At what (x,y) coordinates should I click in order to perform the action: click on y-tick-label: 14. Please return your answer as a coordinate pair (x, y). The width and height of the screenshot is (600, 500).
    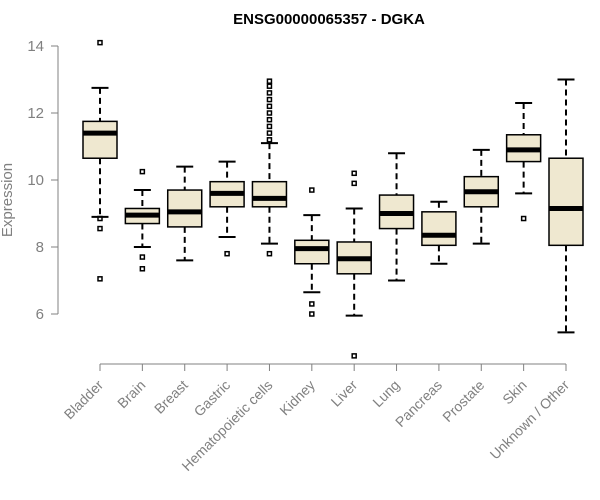
    Looking at the image, I should click on (35, 46).